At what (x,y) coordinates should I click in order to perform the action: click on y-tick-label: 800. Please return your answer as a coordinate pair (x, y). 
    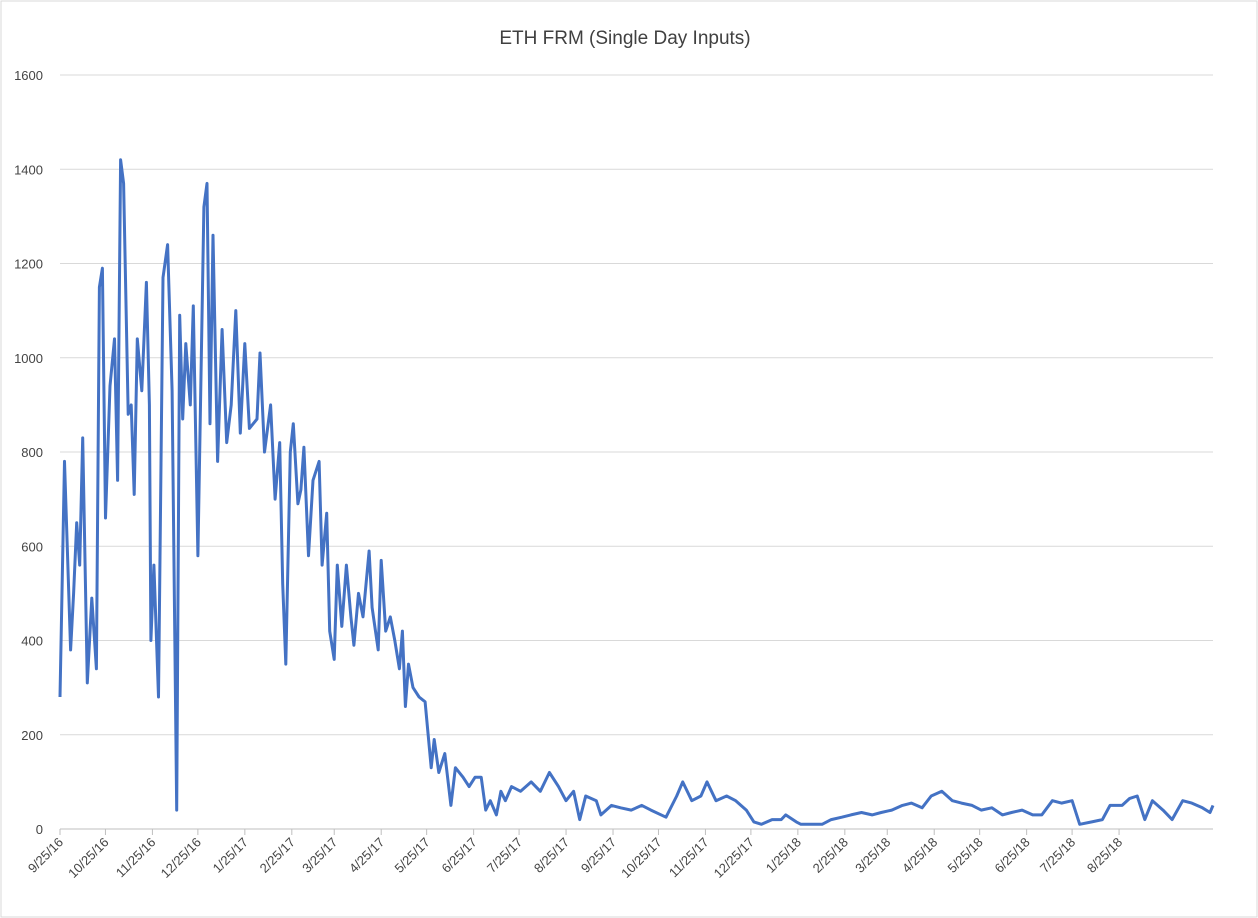
    Looking at the image, I should click on (32, 452).